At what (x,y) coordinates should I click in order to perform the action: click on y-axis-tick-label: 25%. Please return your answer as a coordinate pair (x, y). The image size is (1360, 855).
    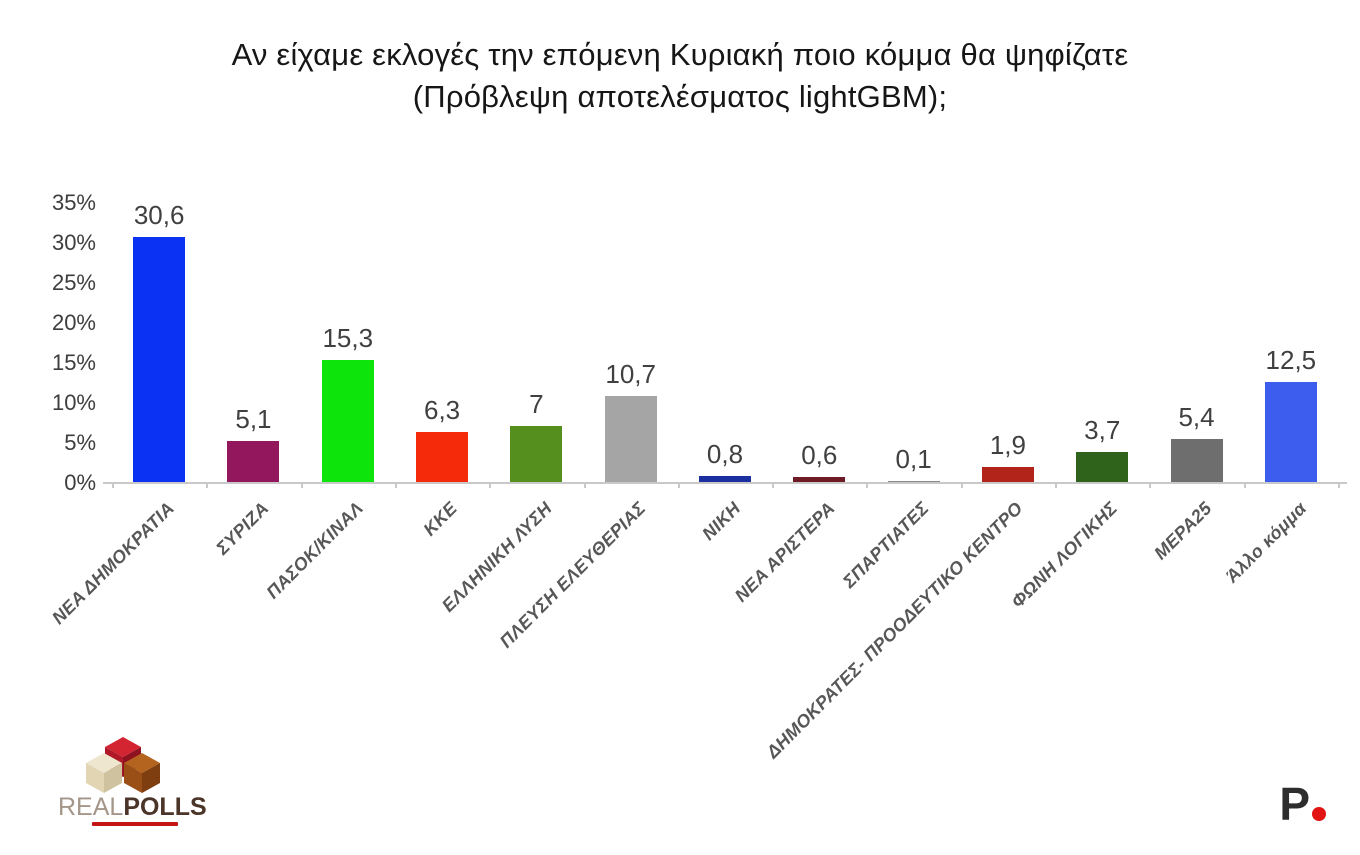
    Looking at the image, I should click on (73, 282).